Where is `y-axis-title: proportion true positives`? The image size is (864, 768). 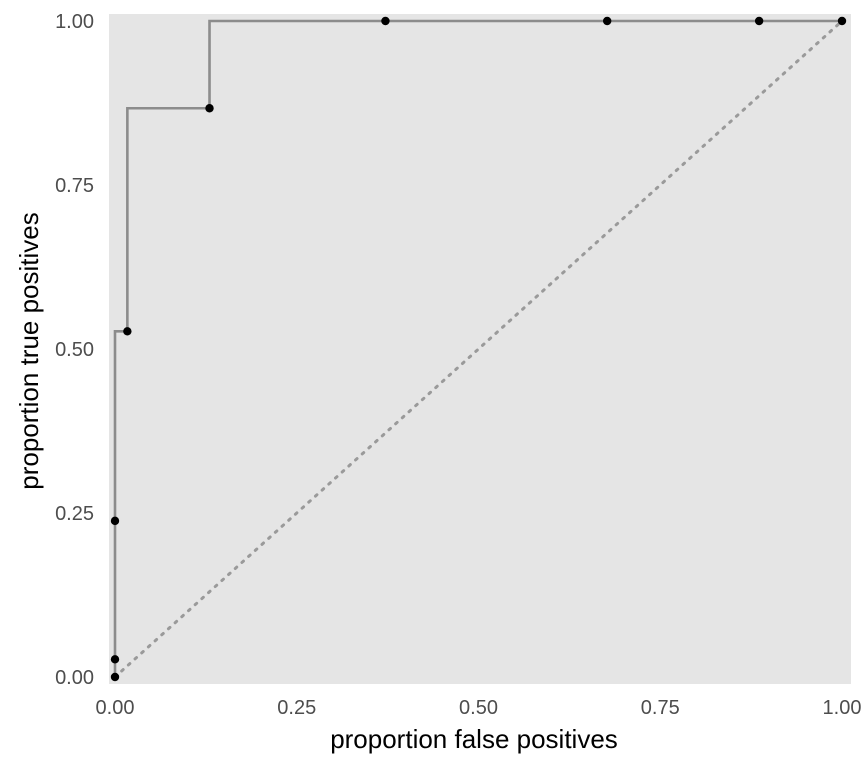
y-axis-title: proportion true positives is located at coordinates (29, 350).